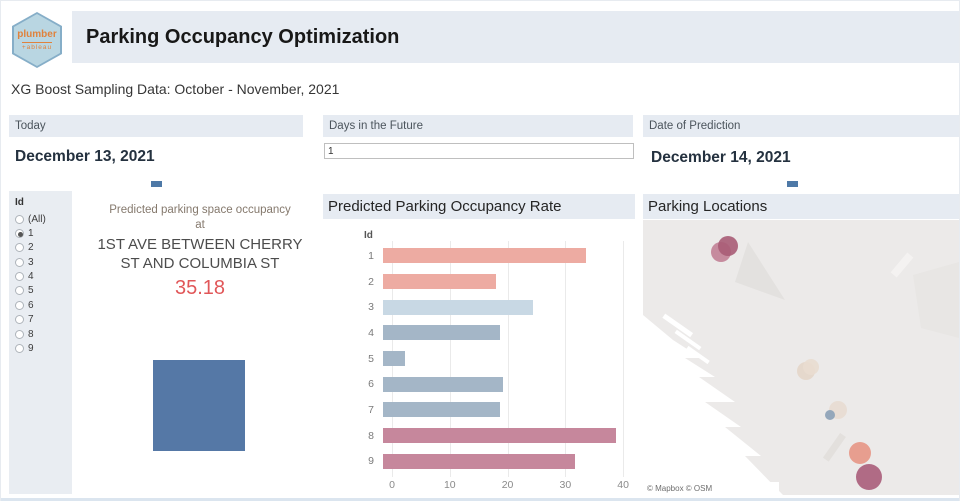 The height and width of the screenshot is (501, 960). I want to click on map-title: Parking Locations, so click(708, 206).